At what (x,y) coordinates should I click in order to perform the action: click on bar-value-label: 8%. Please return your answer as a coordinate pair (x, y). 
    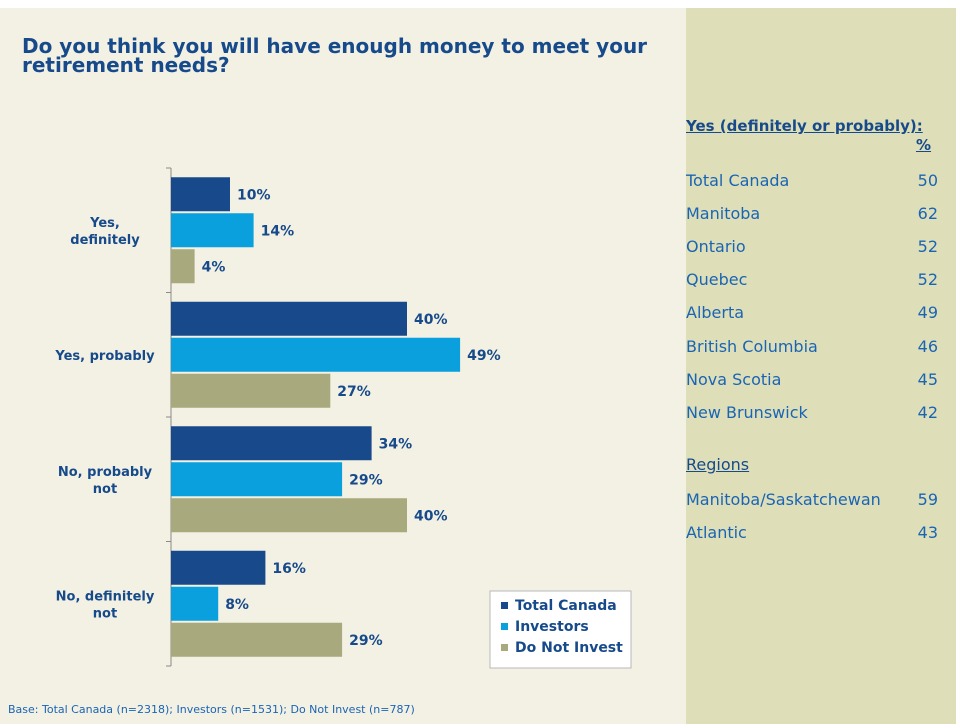
    Looking at the image, I should click on (237, 605).